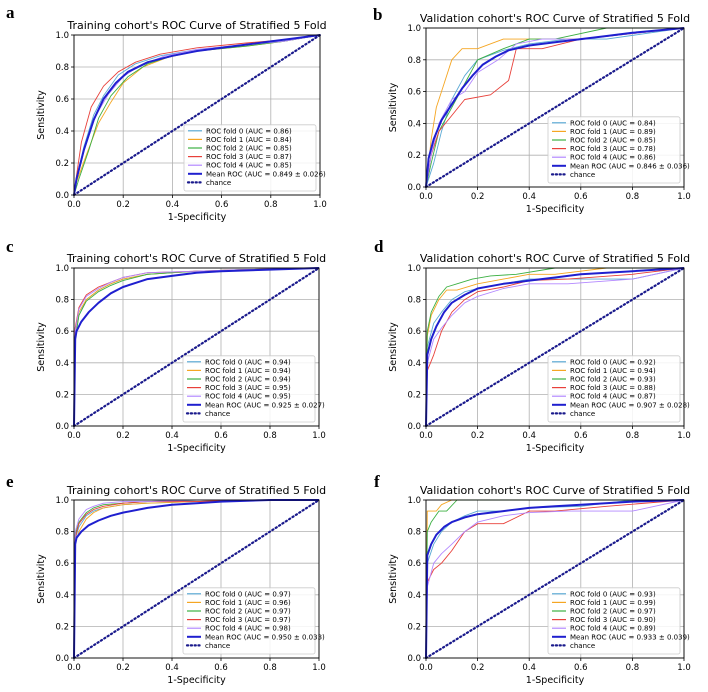 This screenshot has height=692, width=708. I want to click on legend-entry: ROC fold 3 (AUC = 0.95), so click(248, 388).